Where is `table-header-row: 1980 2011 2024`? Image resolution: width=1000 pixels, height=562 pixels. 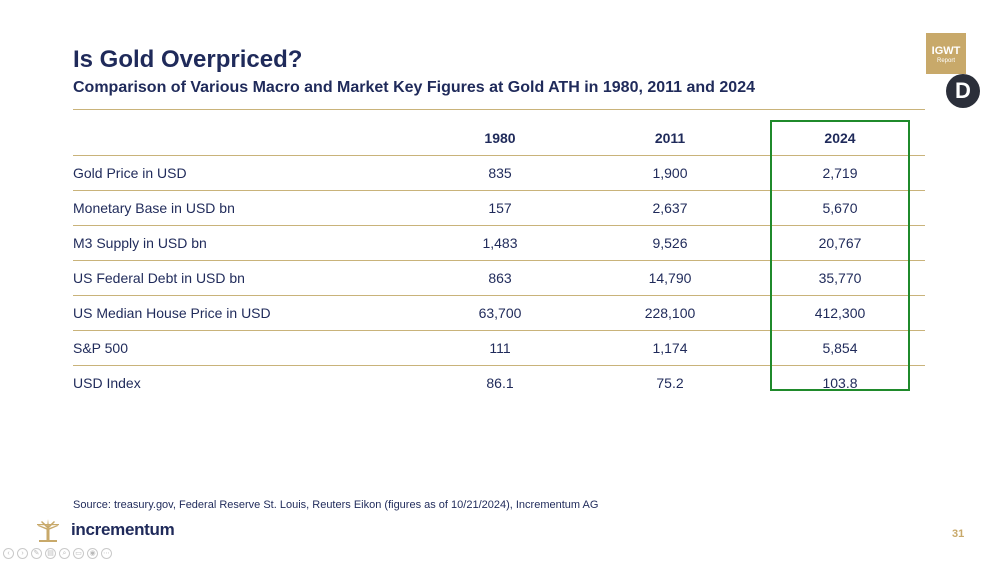 table-header-row: 1980 2011 2024 is located at coordinates (499, 138).